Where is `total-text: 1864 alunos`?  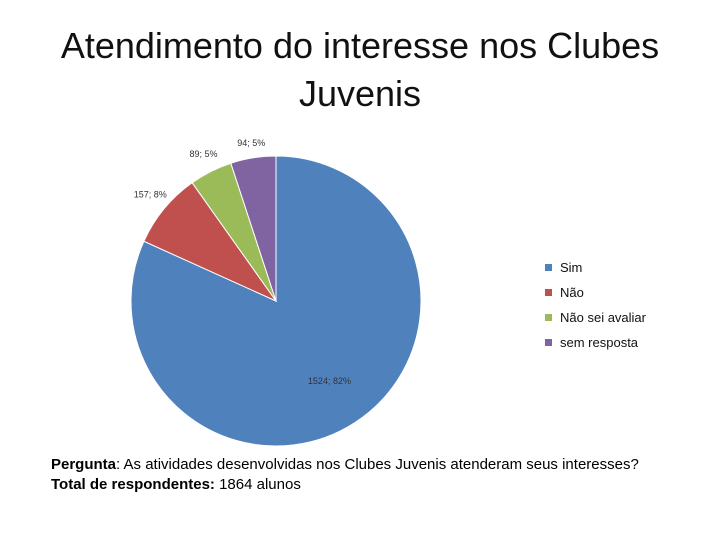 total-text: 1864 alunos is located at coordinates (257, 484).